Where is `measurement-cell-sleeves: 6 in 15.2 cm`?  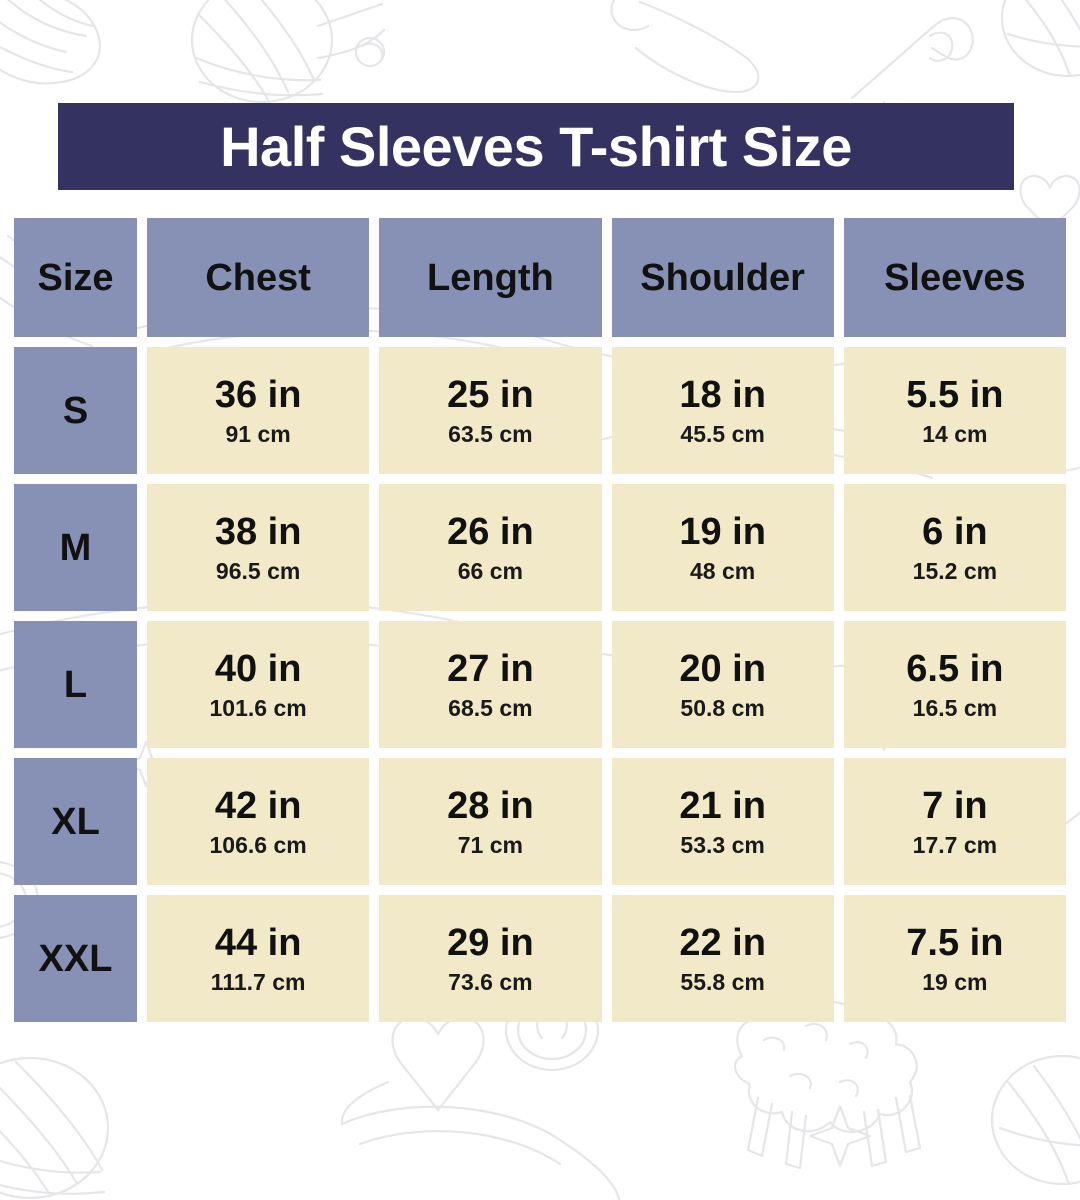
measurement-cell-sleeves: 6 in 15.2 cm is located at coordinates (954, 547).